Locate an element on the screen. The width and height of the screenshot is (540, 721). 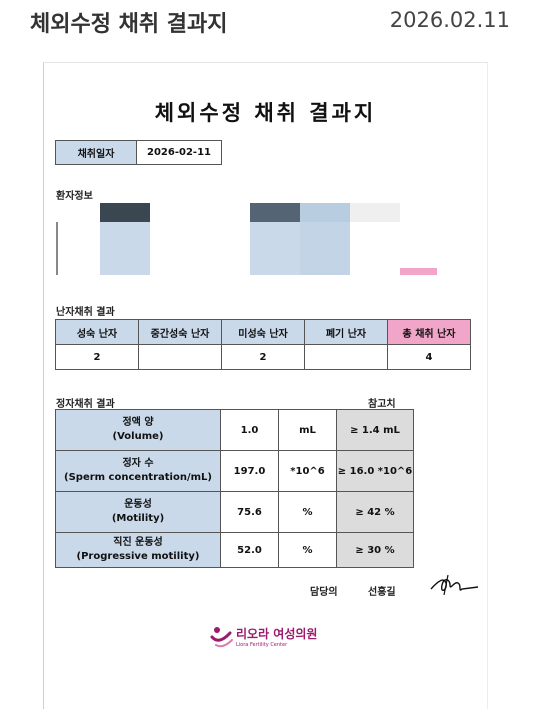
top-bar: 체외수정 채취 결과지 2026.02.11 is located at coordinates (270, 22).